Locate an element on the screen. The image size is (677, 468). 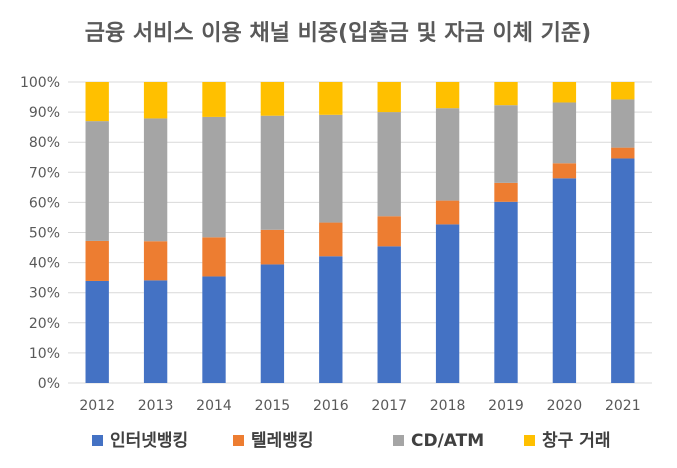
y-tick-label: 40% is located at coordinates (44, 264).